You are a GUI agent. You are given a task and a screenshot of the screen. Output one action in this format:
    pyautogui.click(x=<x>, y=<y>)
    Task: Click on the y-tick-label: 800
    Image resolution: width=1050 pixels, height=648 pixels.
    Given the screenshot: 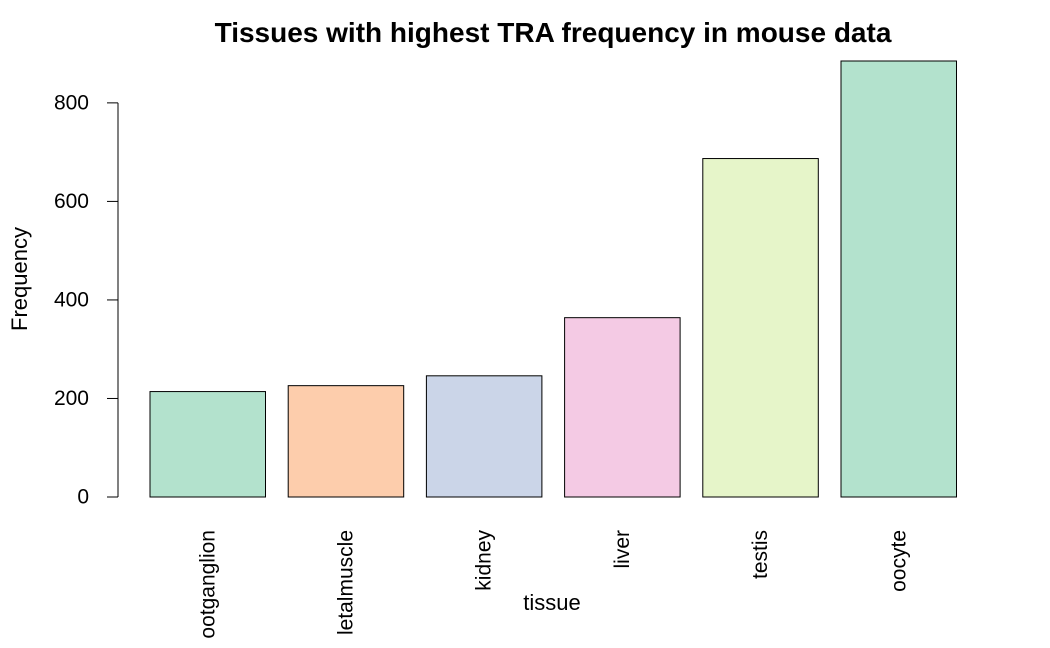 What is the action you would take?
    pyautogui.click(x=71, y=102)
    